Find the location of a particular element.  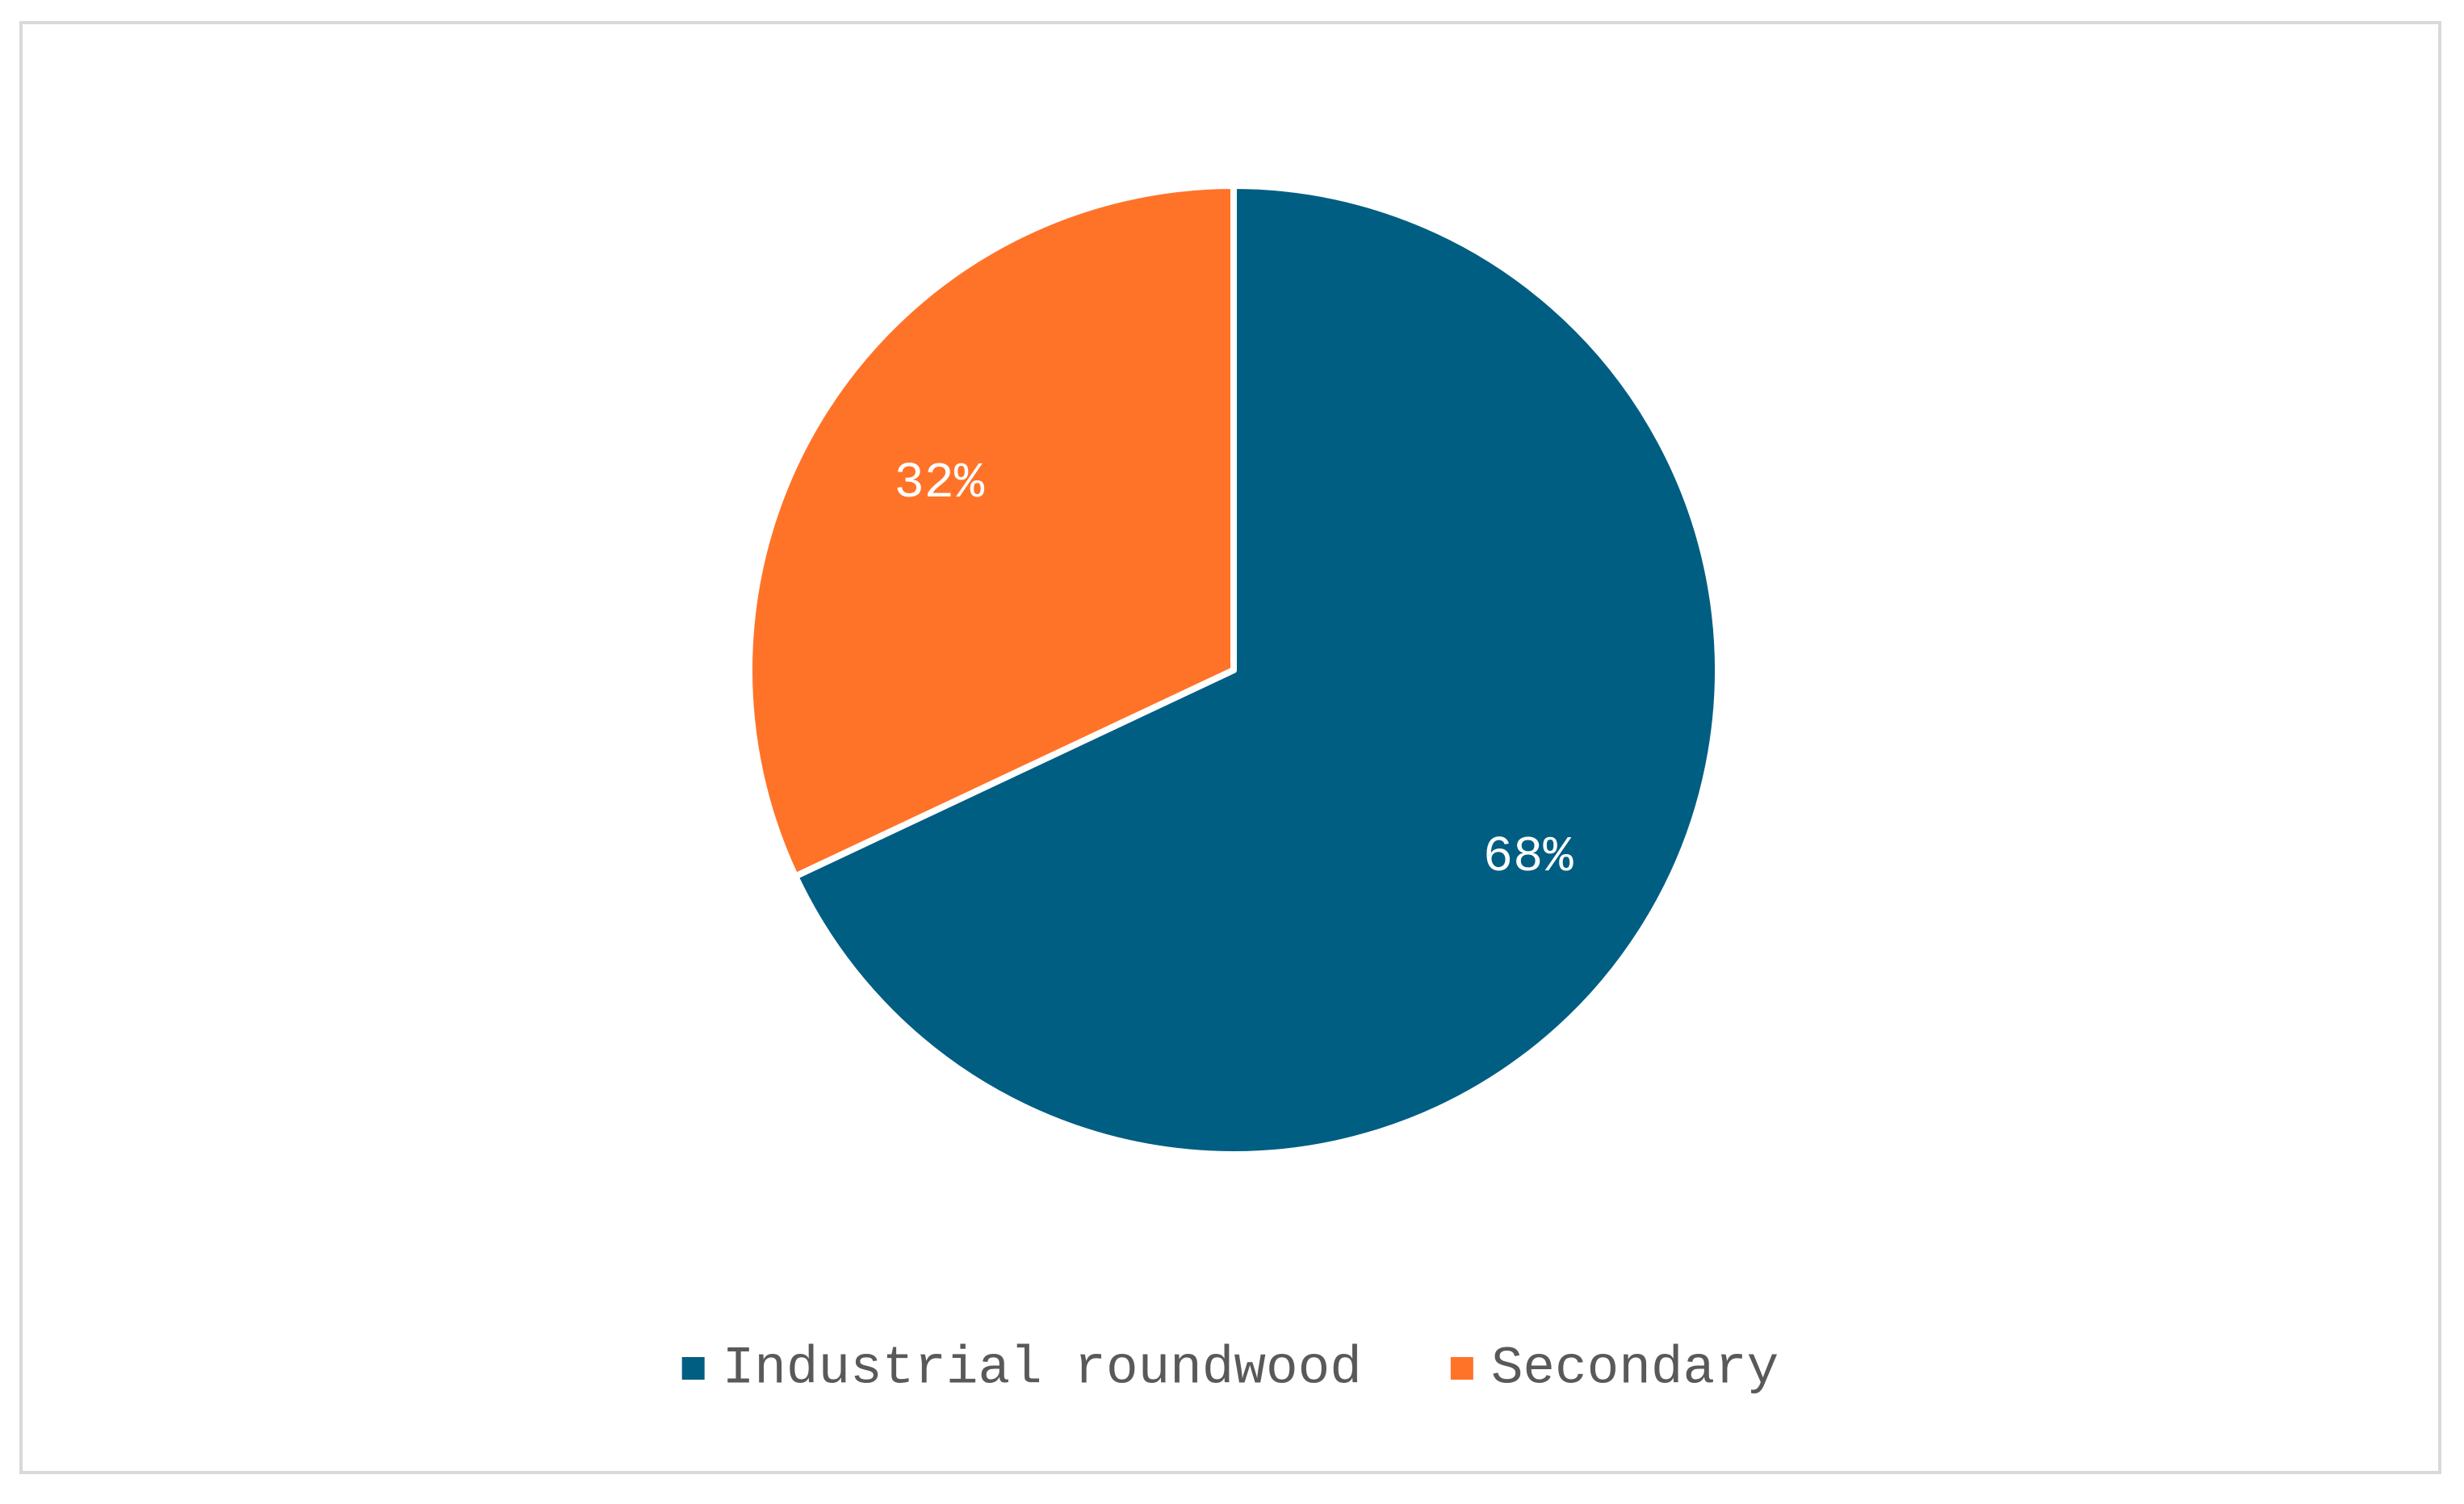

data-label-secondary: 32% is located at coordinates (939, 483).